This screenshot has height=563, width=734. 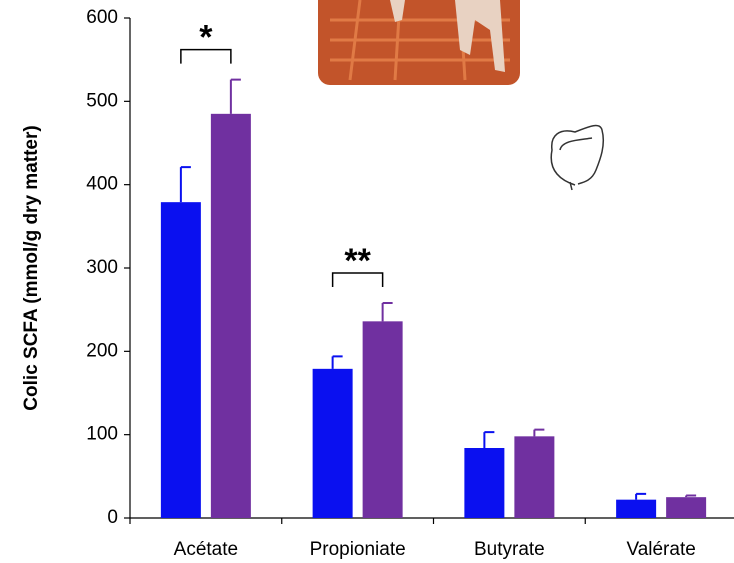 What do you see at coordinates (357, 261) in the screenshot?
I see `significance-label: **` at bounding box center [357, 261].